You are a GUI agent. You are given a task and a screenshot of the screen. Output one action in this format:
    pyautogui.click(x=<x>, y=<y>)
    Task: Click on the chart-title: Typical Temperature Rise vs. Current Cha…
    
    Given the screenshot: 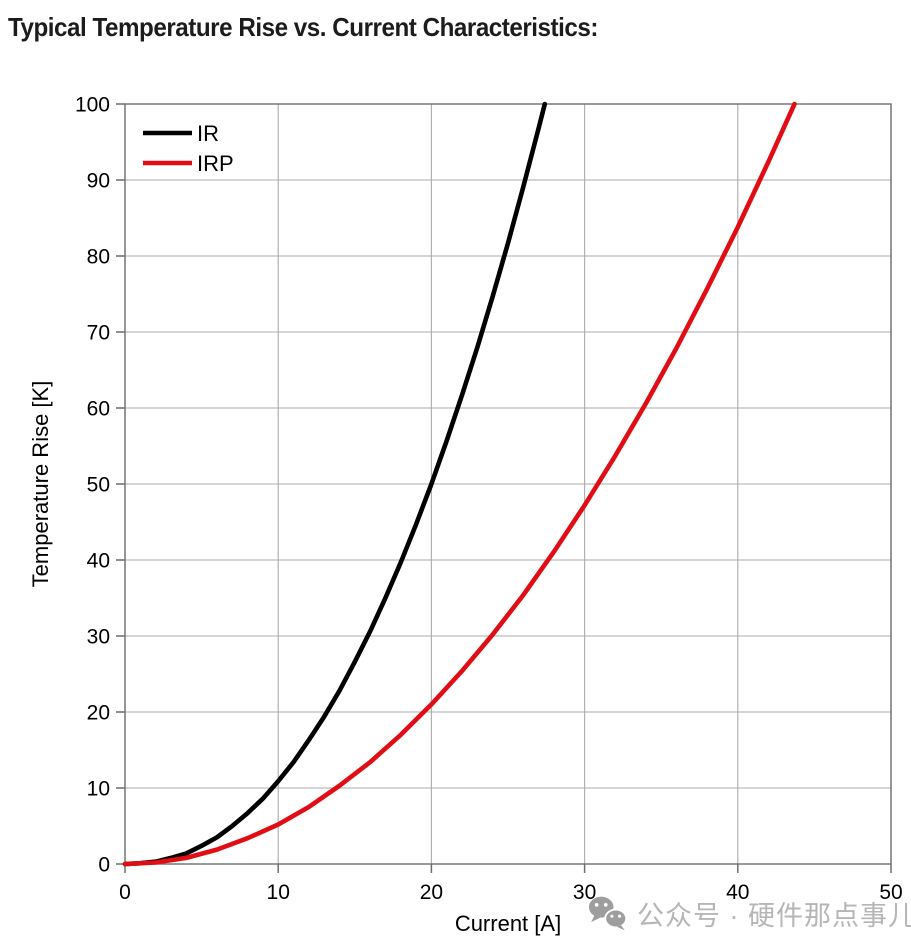 What is the action you would take?
    pyautogui.click(x=303, y=27)
    